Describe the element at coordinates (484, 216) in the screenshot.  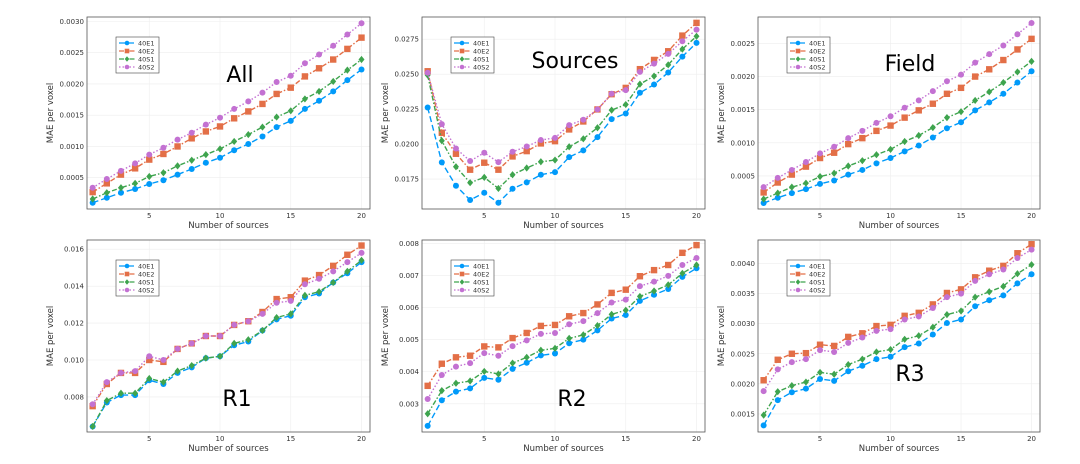
I see `x-tick-label: 5` at that location.